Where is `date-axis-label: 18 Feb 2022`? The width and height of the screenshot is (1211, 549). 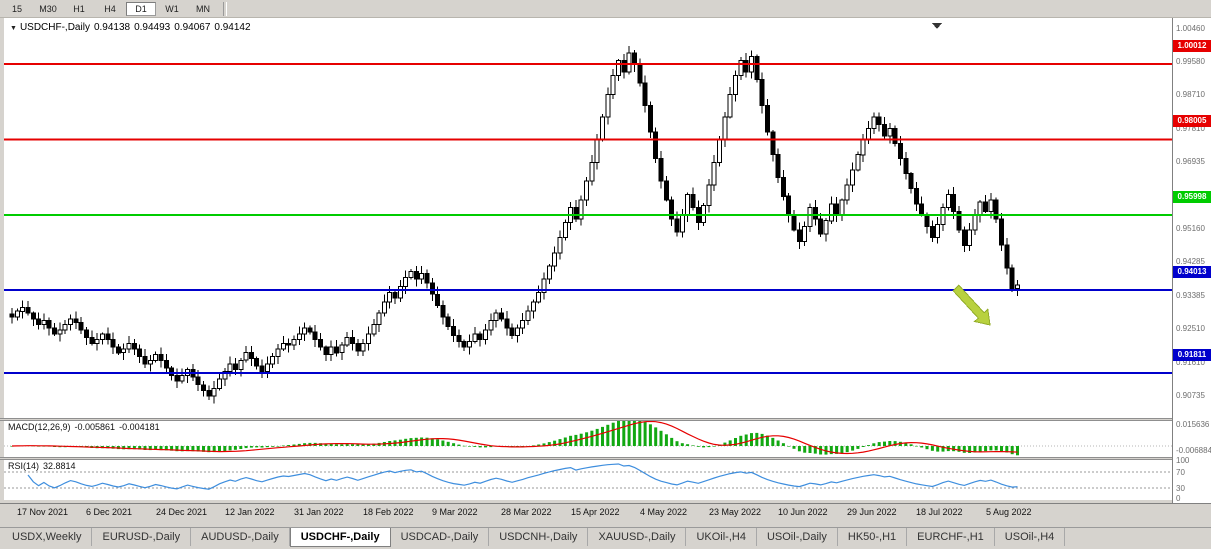 date-axis-label: 18 Feb 2022 is located at coordinates (388, 512).